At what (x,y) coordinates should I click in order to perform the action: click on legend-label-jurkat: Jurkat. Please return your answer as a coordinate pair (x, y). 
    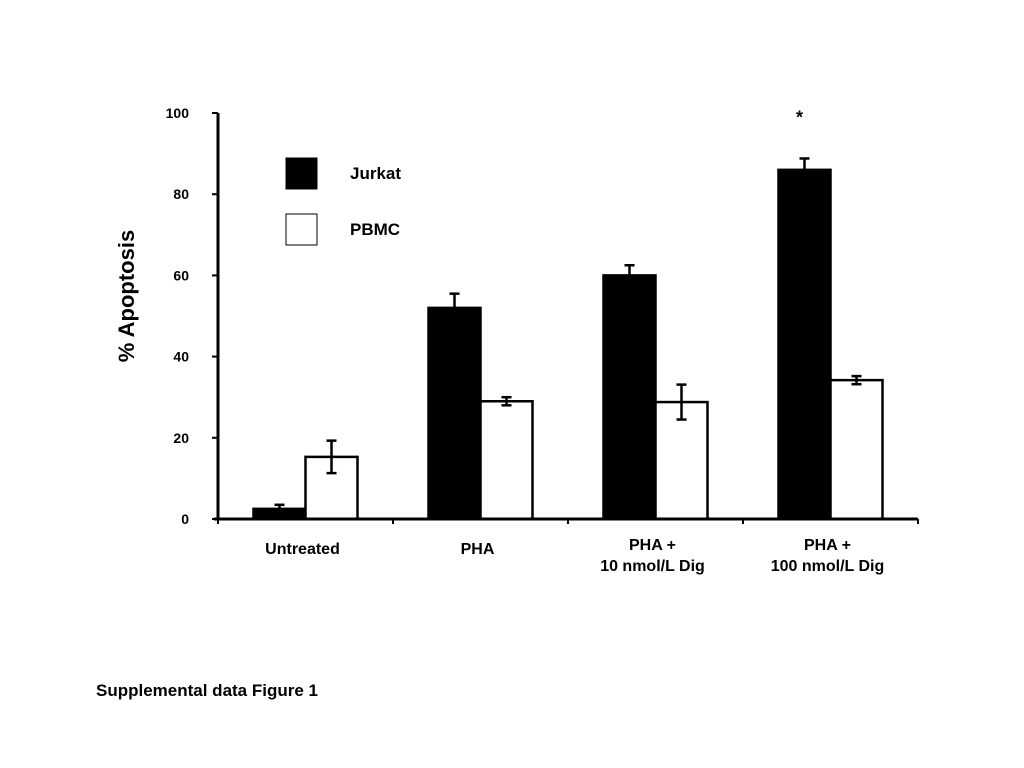
    Looking at the image, I should click on (375, 173).